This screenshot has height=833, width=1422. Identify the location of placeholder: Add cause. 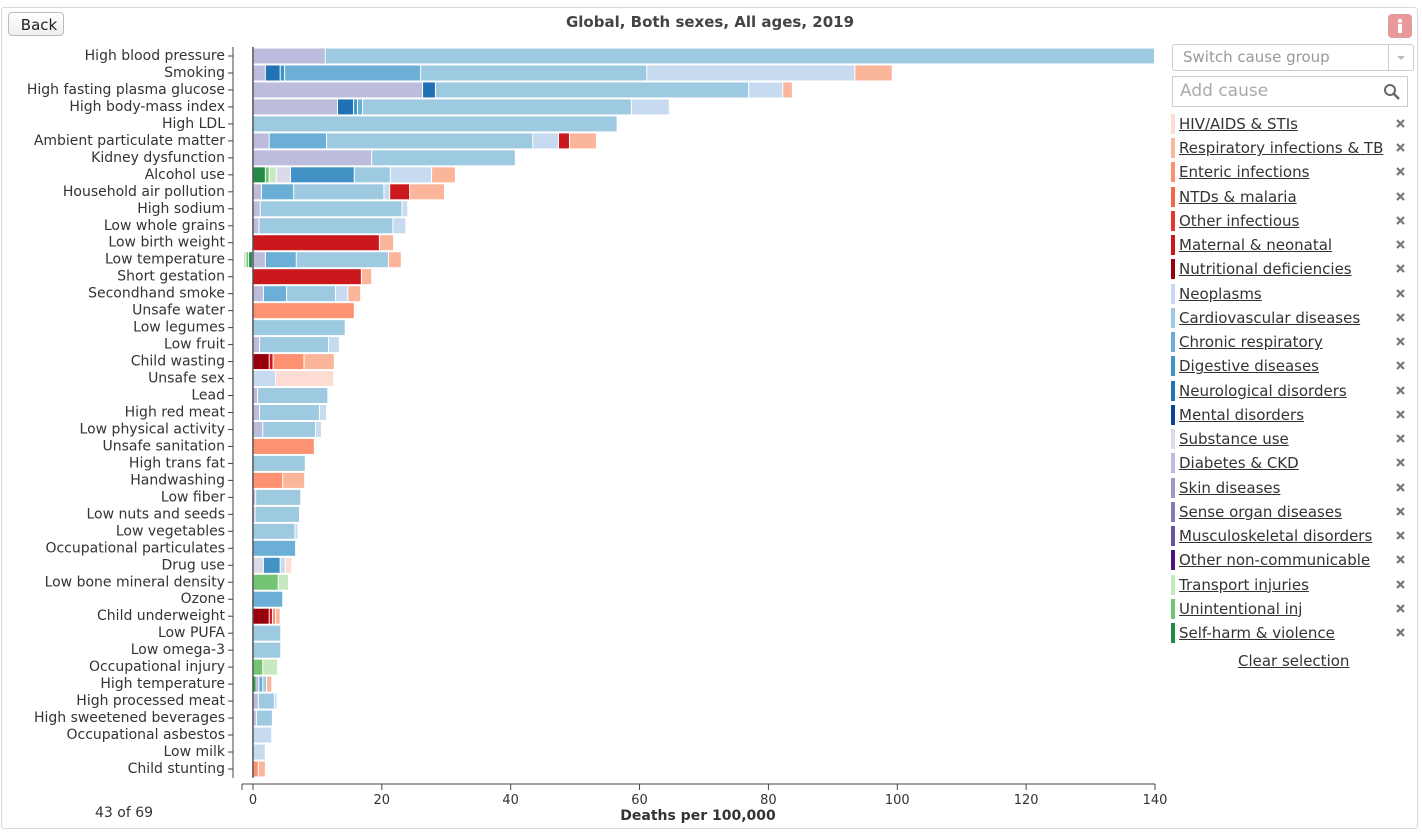
(1224, 91).